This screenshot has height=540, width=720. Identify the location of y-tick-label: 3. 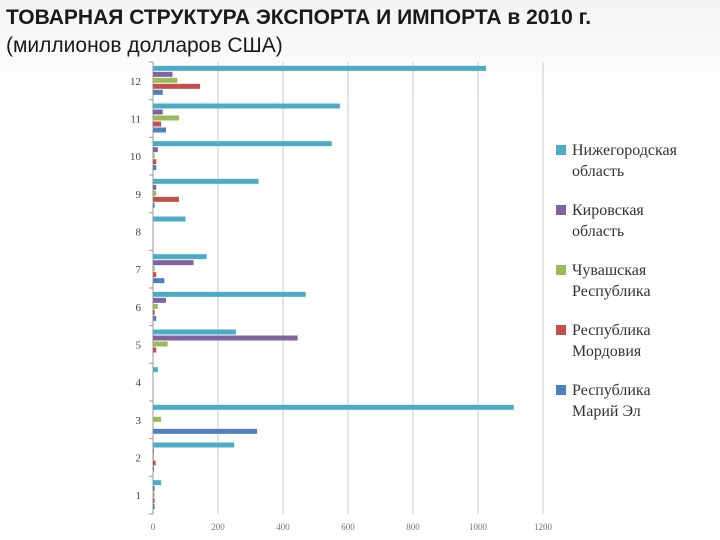
(139, 421).